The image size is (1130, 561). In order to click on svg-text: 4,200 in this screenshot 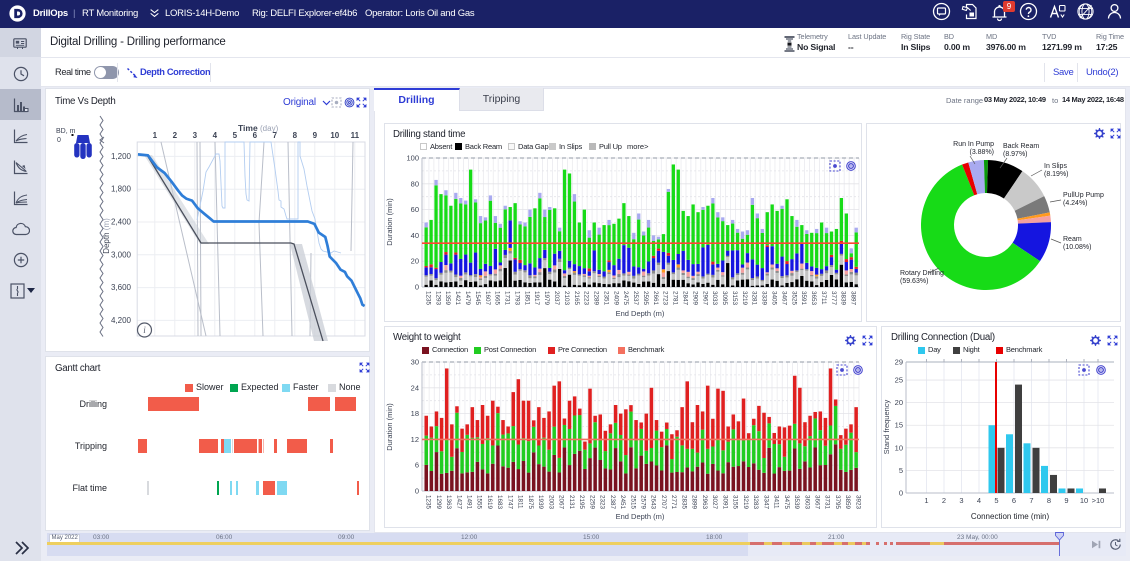, I will do `click(121, 320)`.